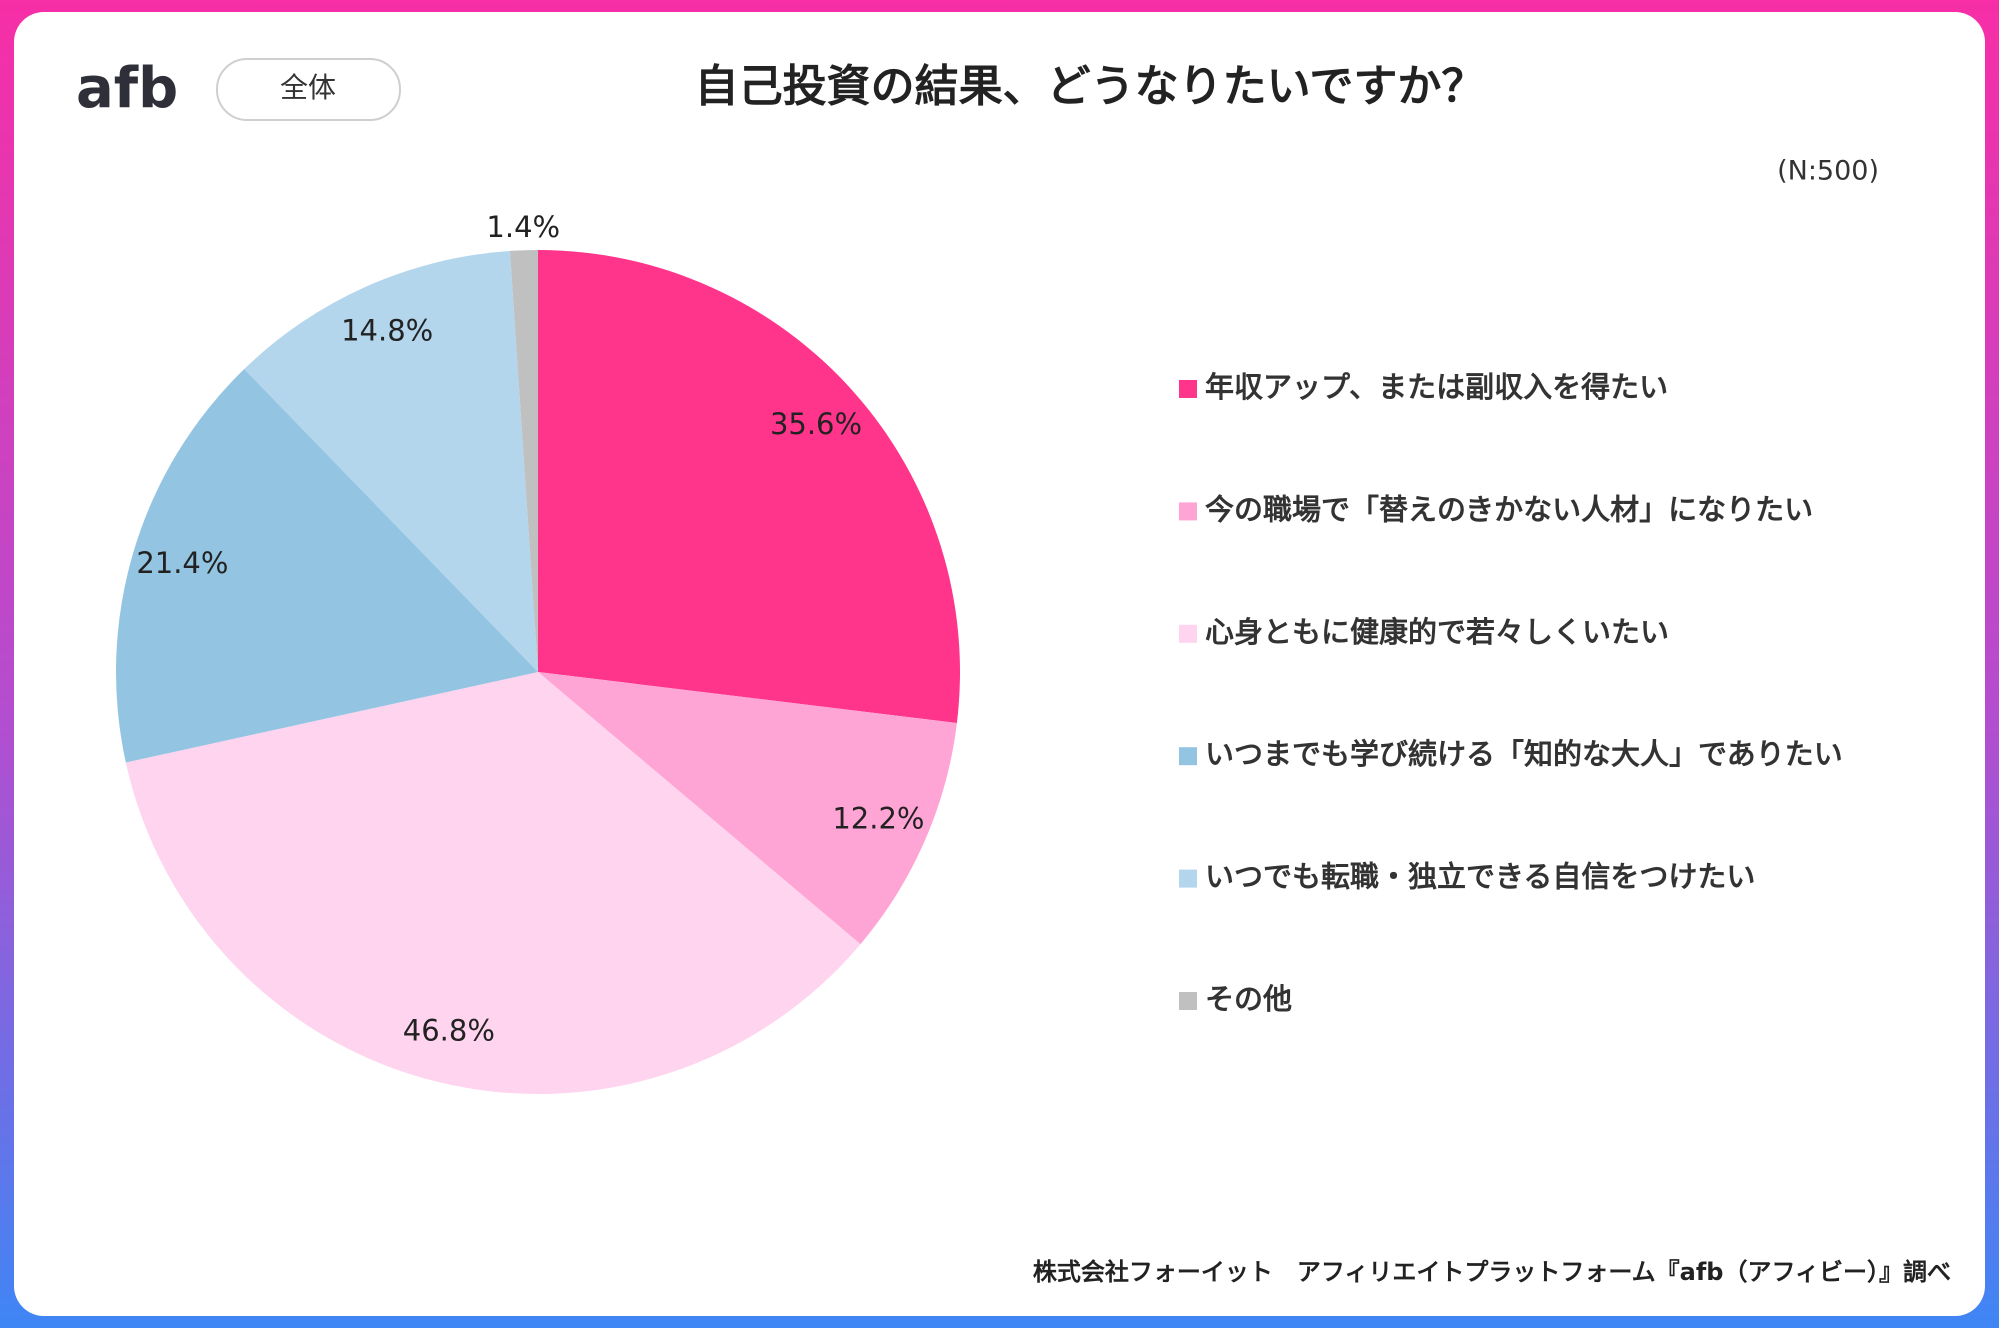 The width and height of the screenshot is (1999, 1328). What do you see at coordinates (1509, 509) in the screenshot?
I see `legend-label: 今の職場で「替えのきかない人材」になりたい` at bounding box center [1509, 509].